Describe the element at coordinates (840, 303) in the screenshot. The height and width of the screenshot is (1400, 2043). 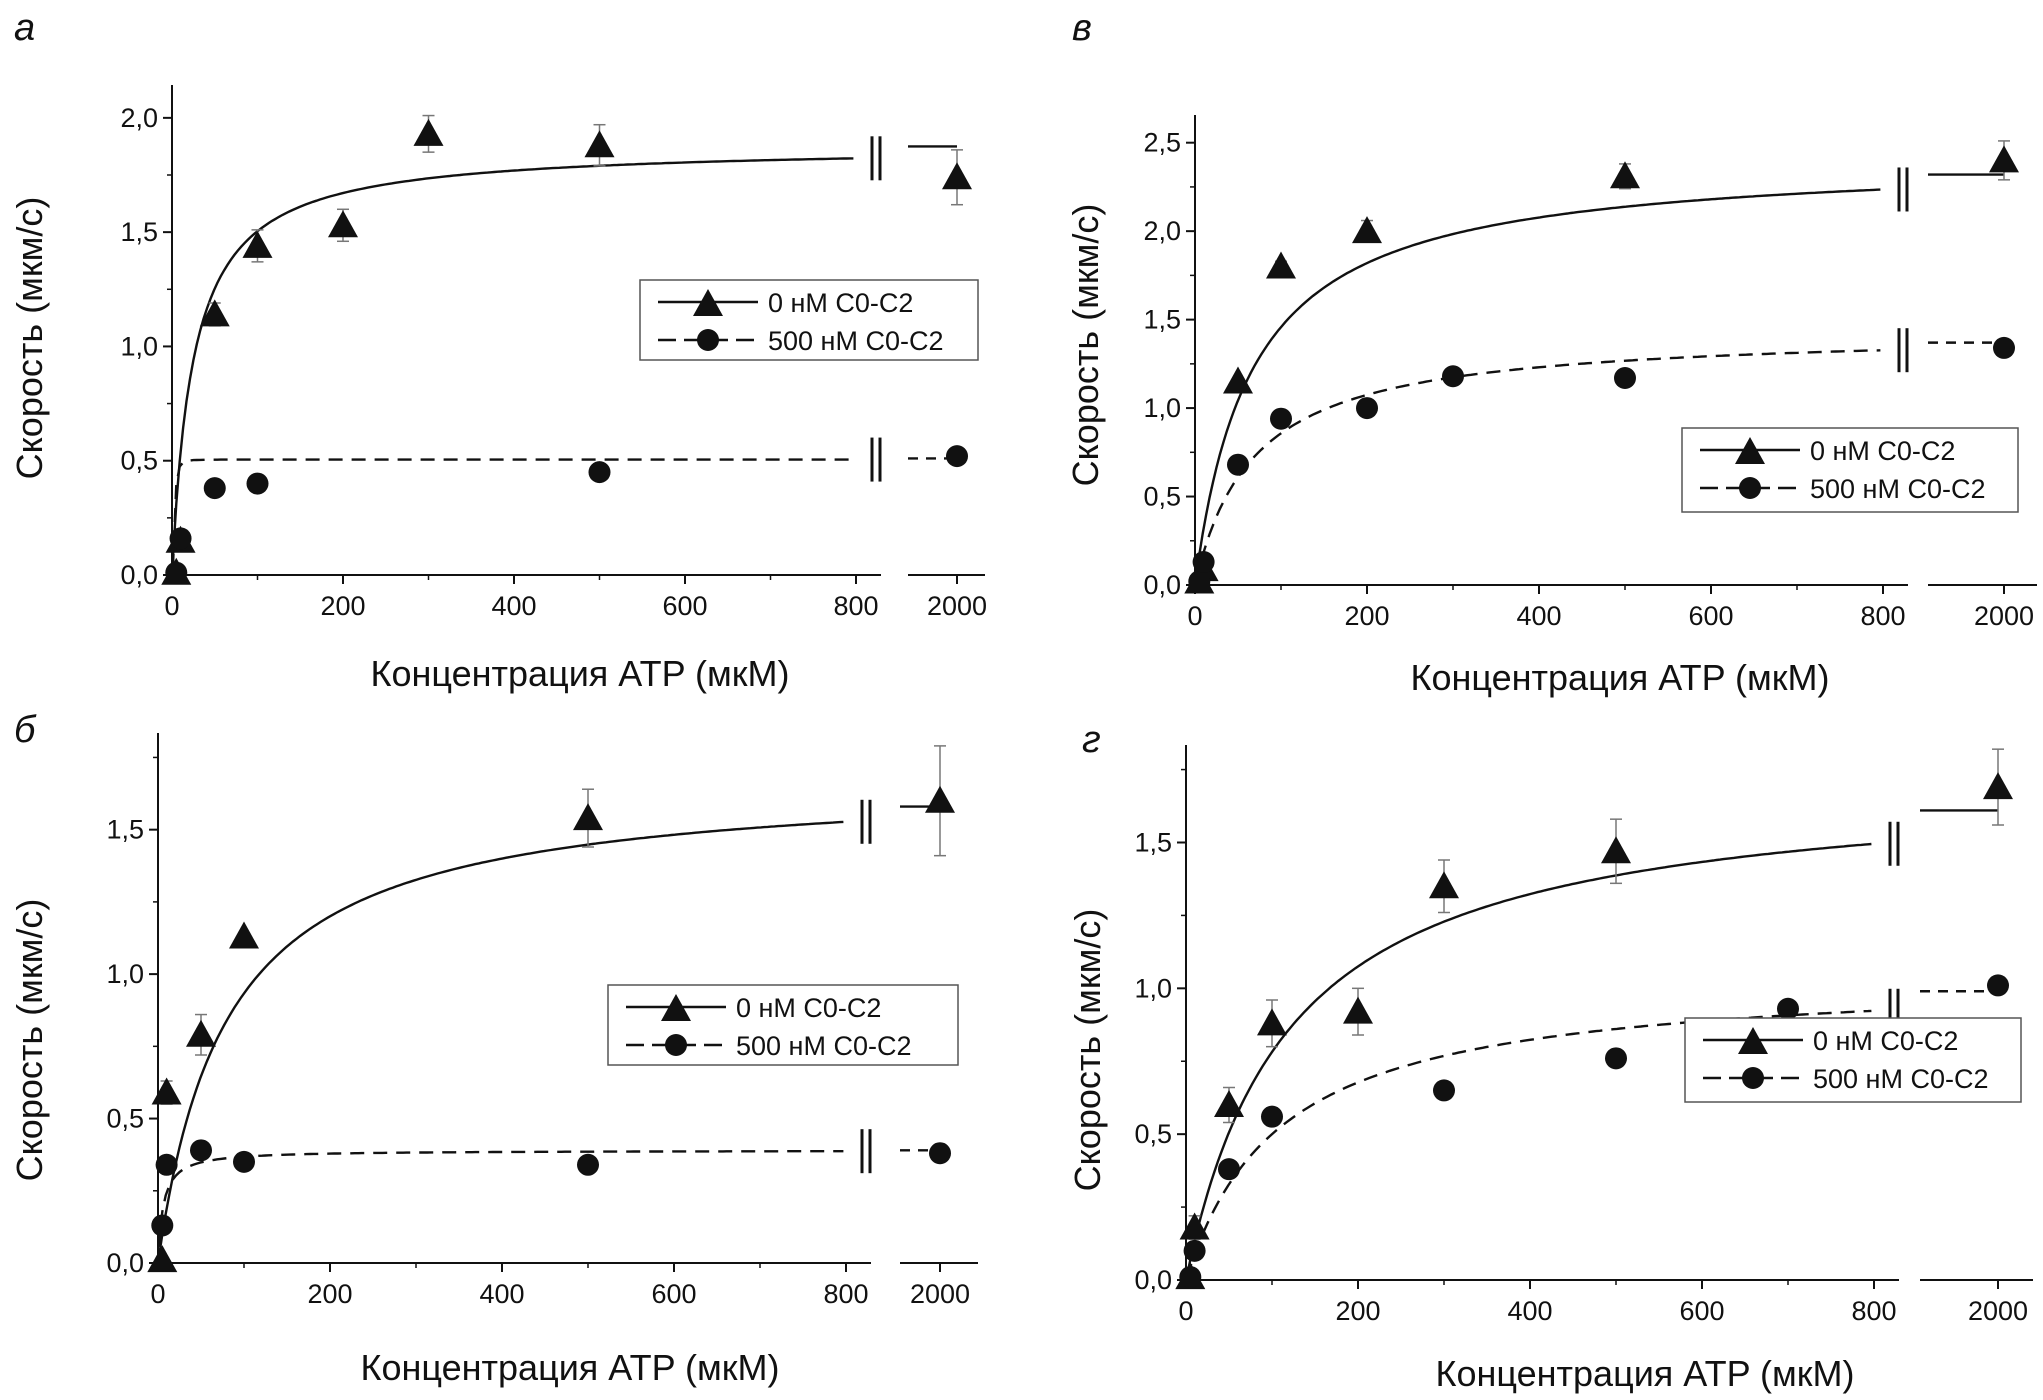
I see `legend-label: 0 нМ C0-C2` at that location.